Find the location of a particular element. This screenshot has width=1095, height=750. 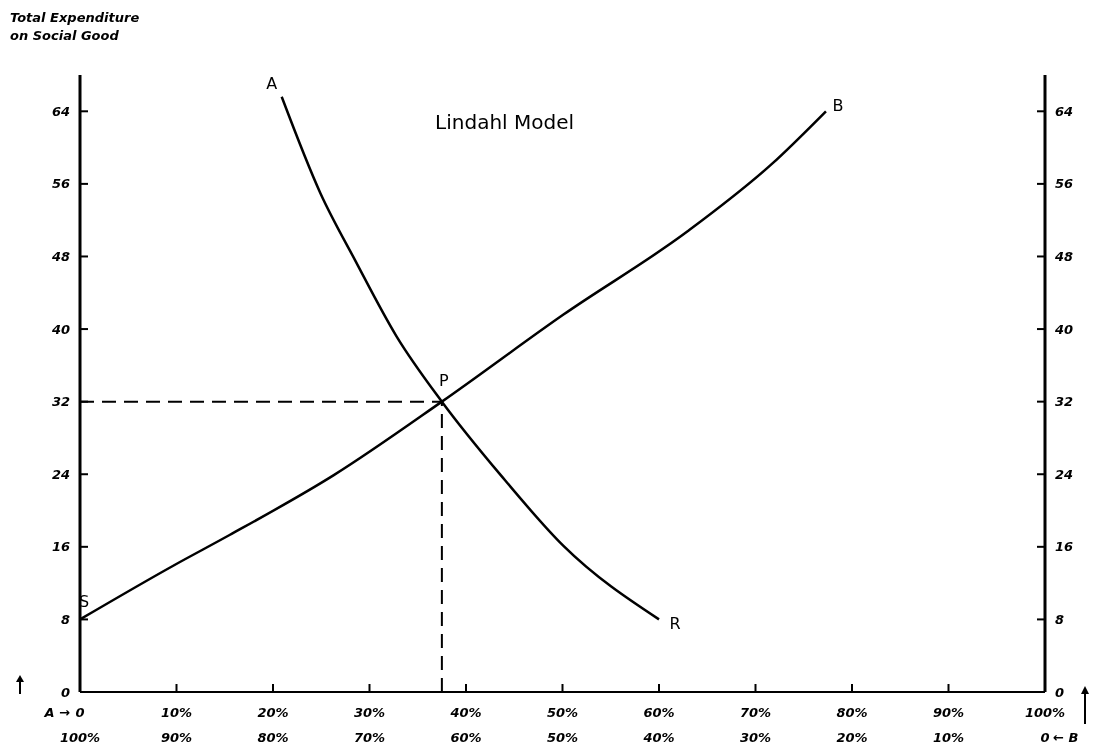

y2-tick-label: 64 is located at coordinates (1064, 111).